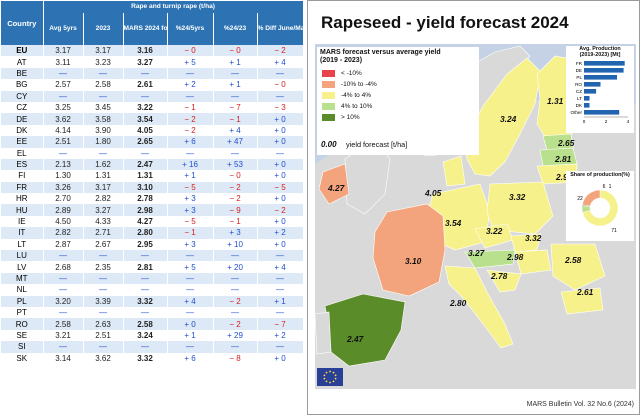 The height and width of the screenshot is (415, 640). What do you see at coordinates (22, 358) in the screenshot?
I see `country-code: SK` at bounding box center [22, 358].